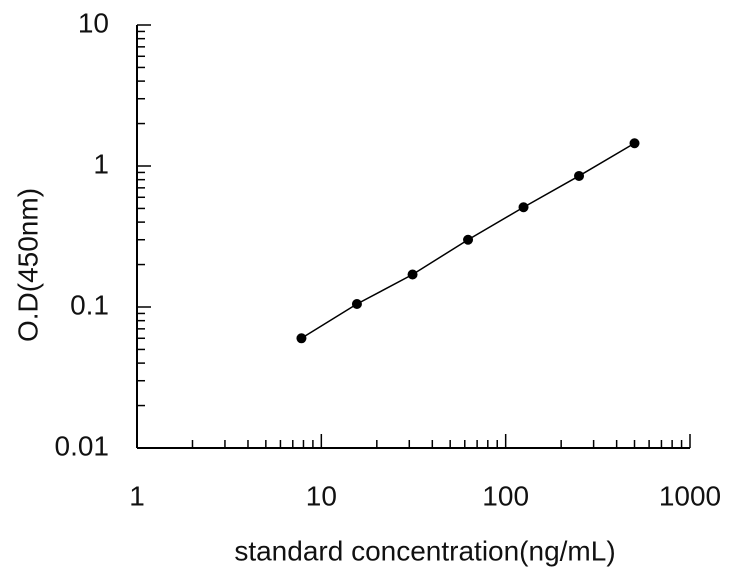 The height and width of the screenshot is (585, 737). What do you see at coordinates (89, 304) in the screenshot?
I see `y-tick-label: 0.1` at bounding box center [89, 304].